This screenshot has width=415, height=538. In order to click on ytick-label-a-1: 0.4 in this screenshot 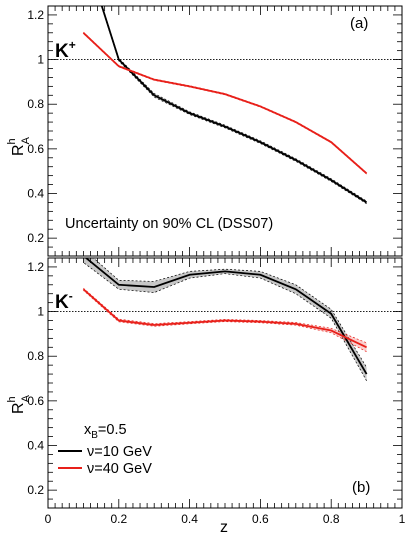, I will do `click(35, 194)`.